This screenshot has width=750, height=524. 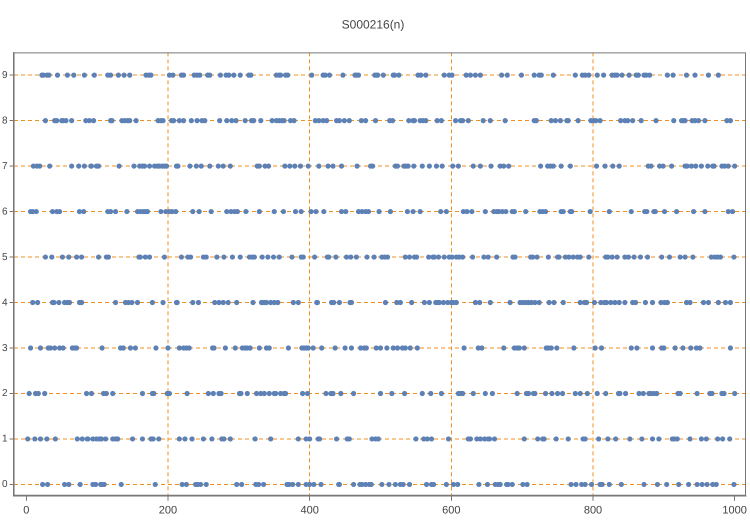 I want to click on y-tick-label: 0, so click(x=5, y=484).